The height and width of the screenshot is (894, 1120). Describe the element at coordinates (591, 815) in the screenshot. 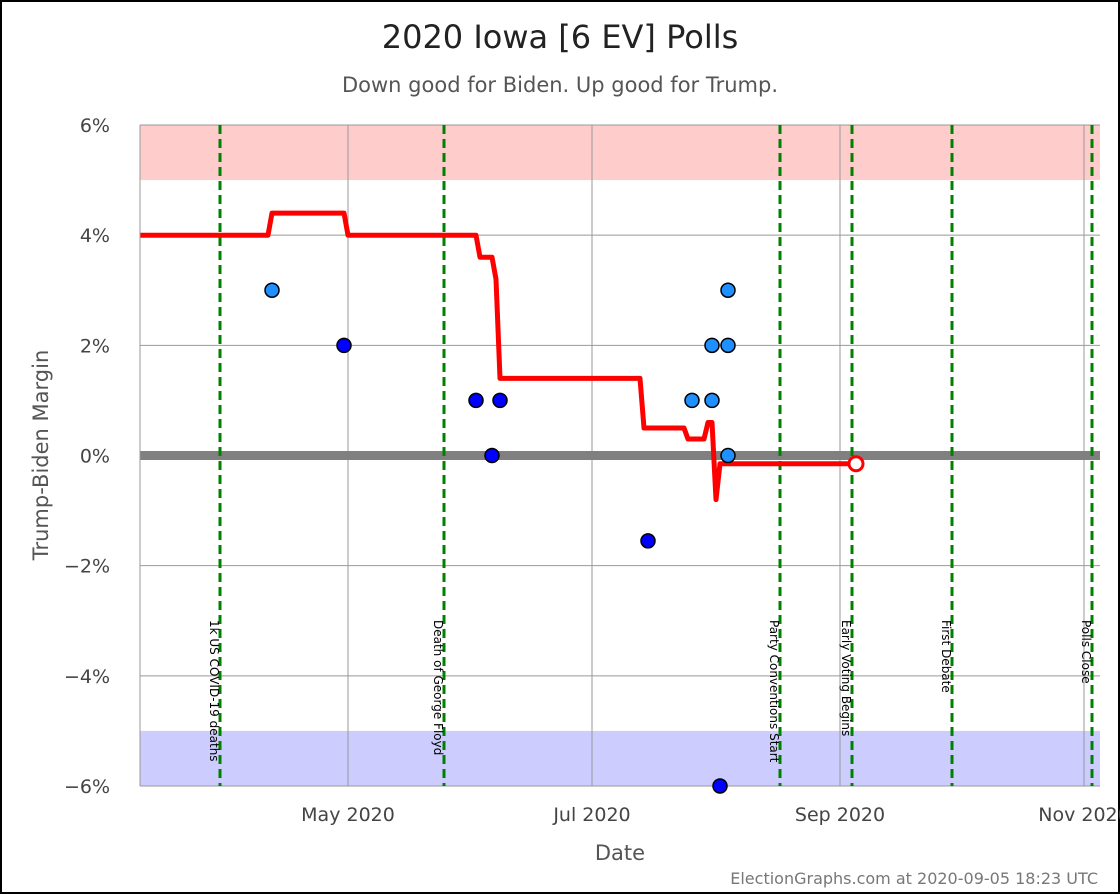

I see `x-tick-label-1: Jul 2020` at that location.